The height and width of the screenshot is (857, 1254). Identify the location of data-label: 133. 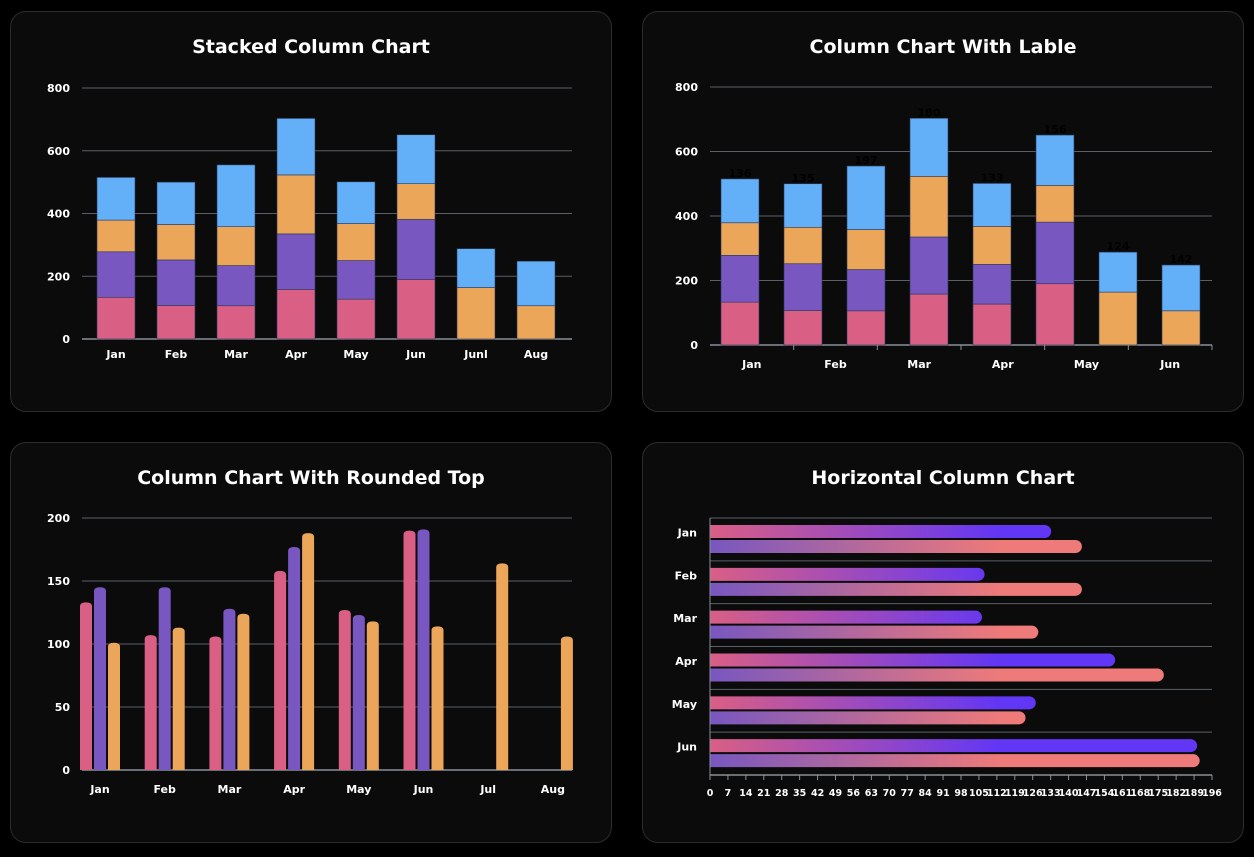
(992, 177).